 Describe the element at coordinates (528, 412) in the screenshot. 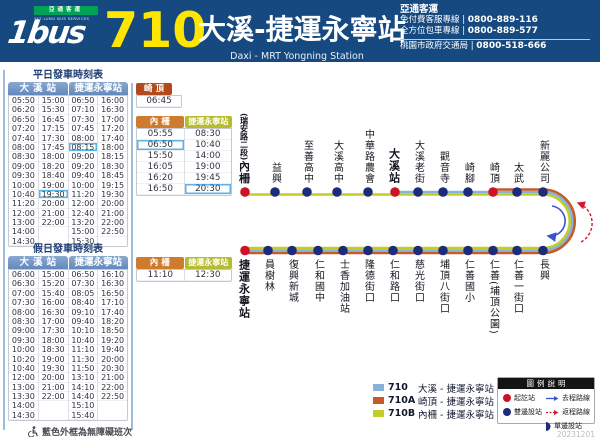

I see `legend-item-label: 雙邊設站` at that location.